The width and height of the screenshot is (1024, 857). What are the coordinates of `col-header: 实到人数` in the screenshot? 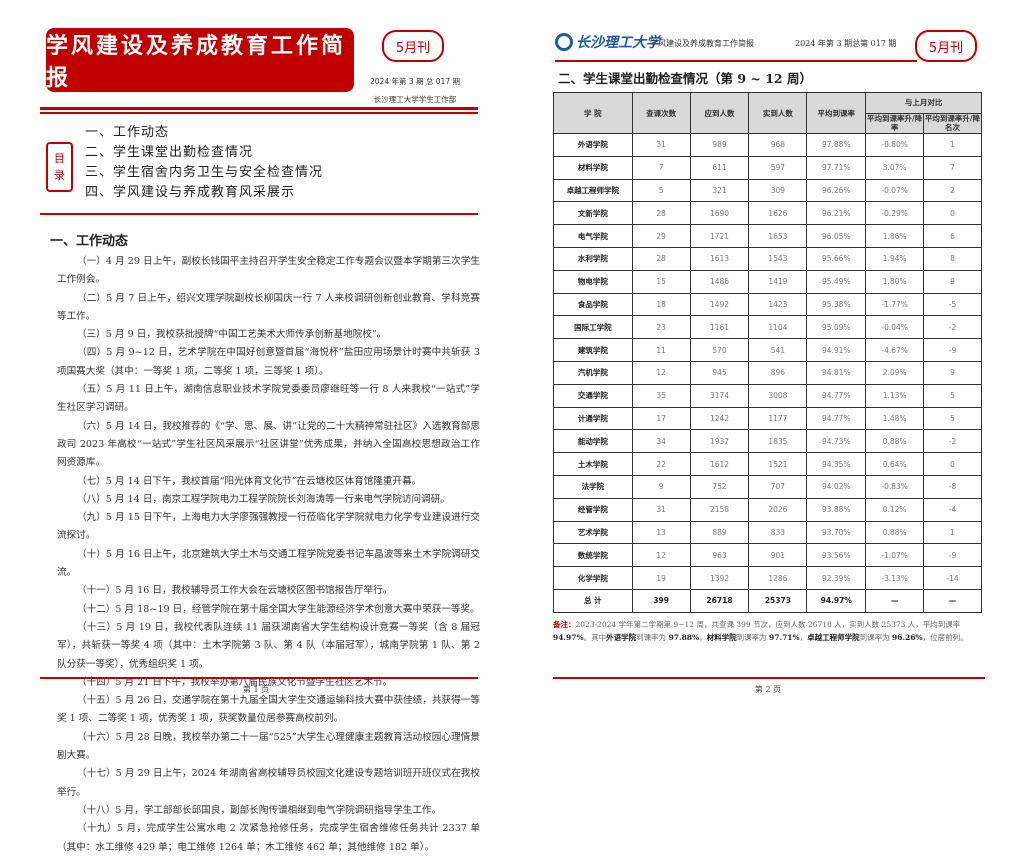 It's located at (778, 113).